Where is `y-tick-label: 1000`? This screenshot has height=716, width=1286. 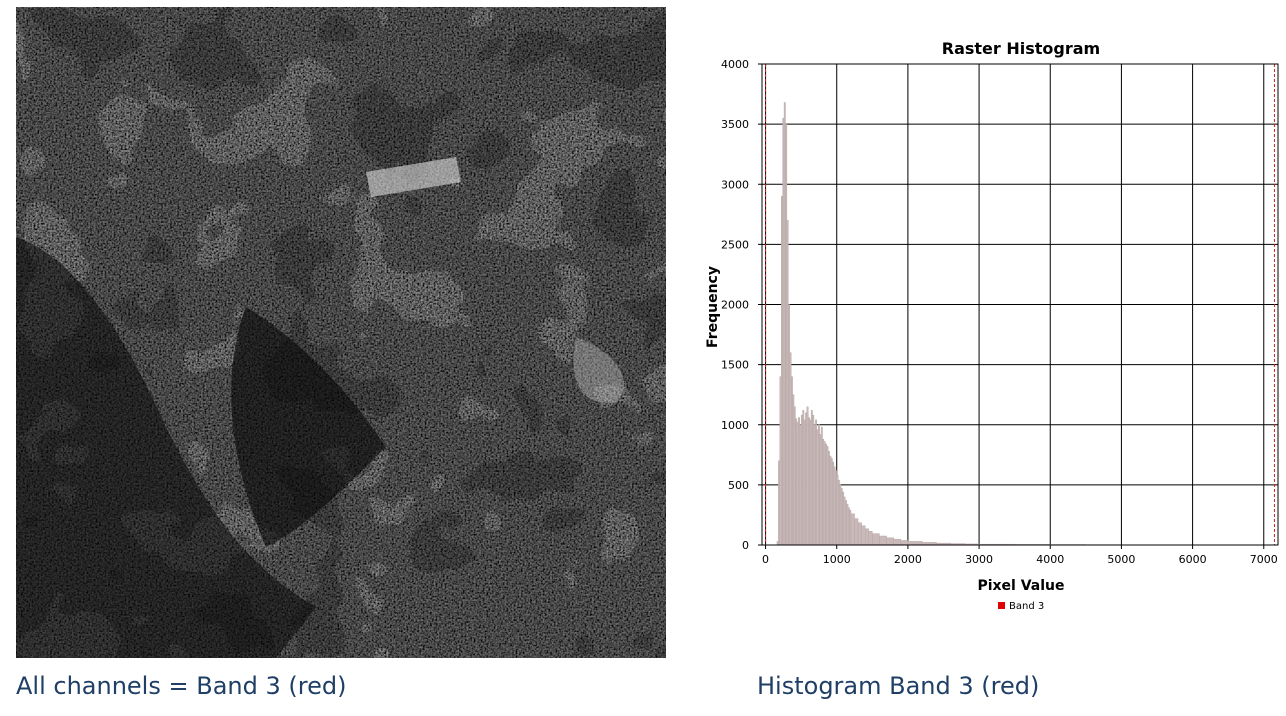
y-tick-label: 1000 is located at coordinates (735, 425).